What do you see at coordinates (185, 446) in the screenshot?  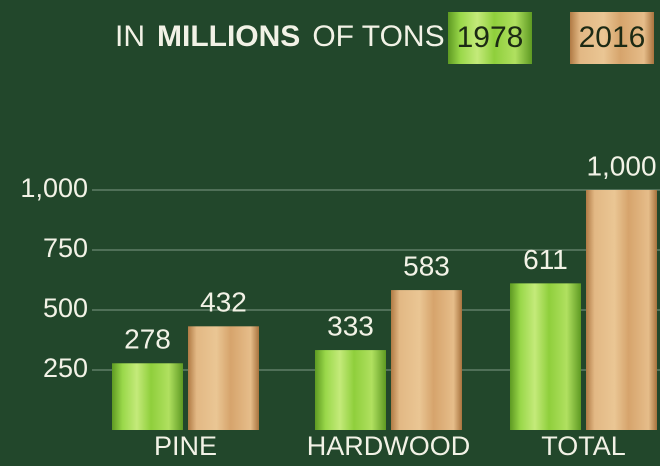 I see `x-tick-label: PINE` at bounding box center [185, 446].